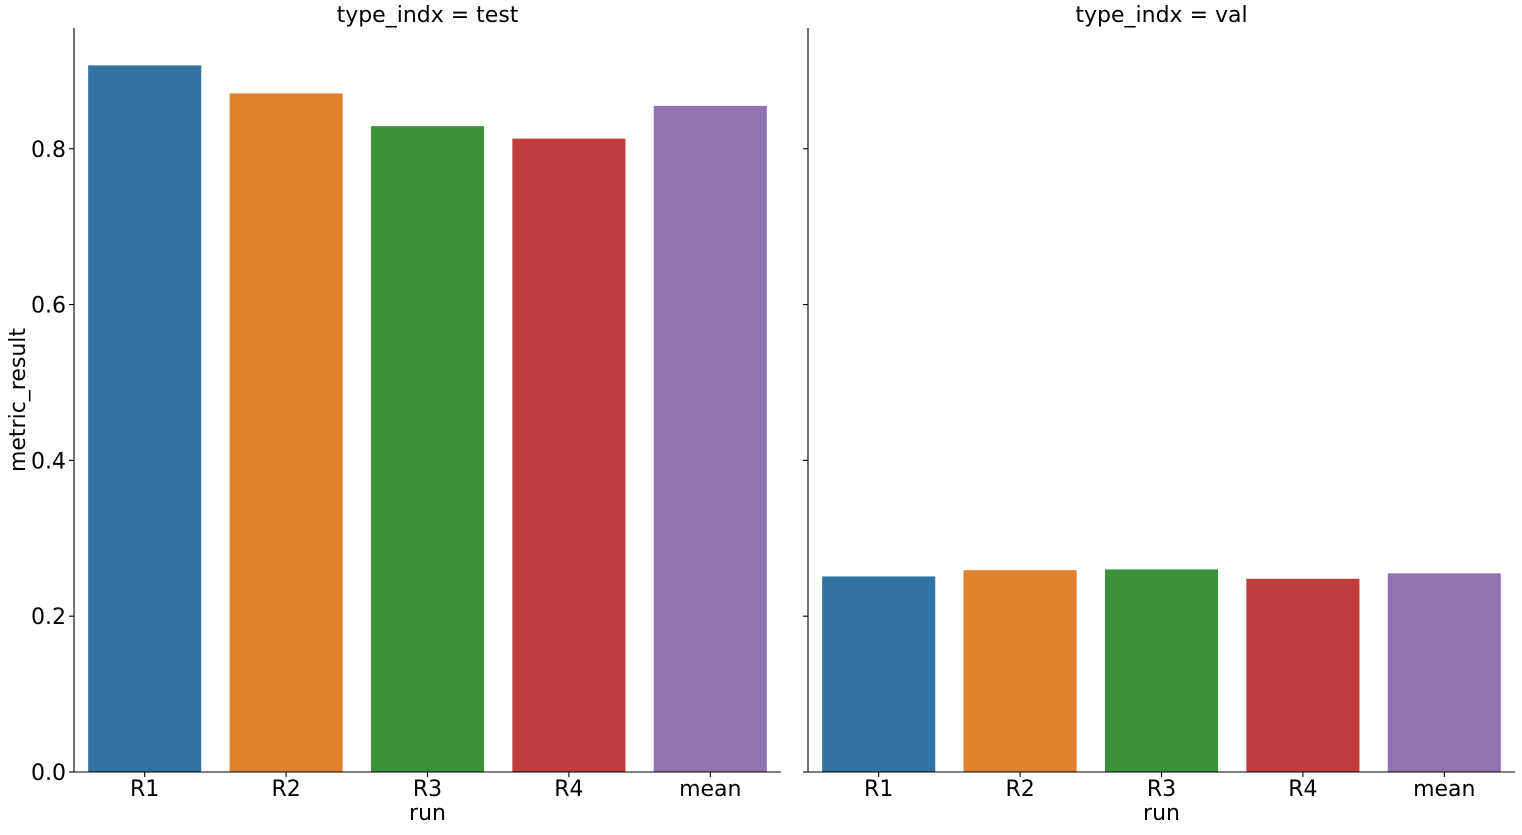  Describe the element at coordinates (48, 150) in the screenshot. I see `y-tick-label: 0.8` at that location.